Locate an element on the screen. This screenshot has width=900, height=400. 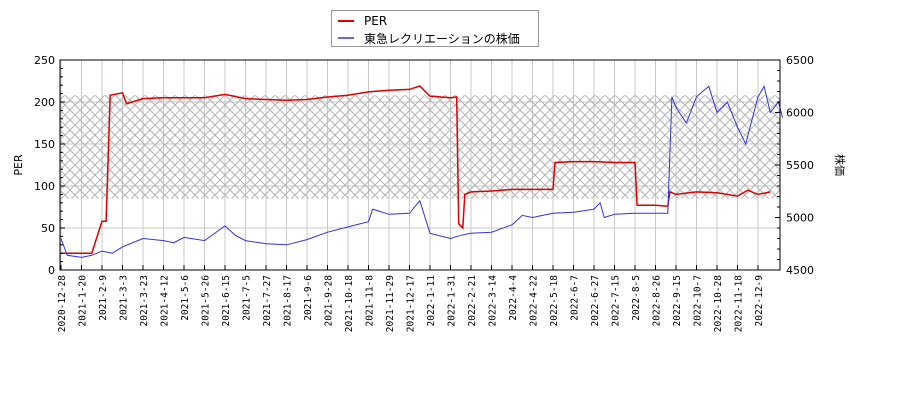
svg-text: 100 is located at coordinates (44, 186).